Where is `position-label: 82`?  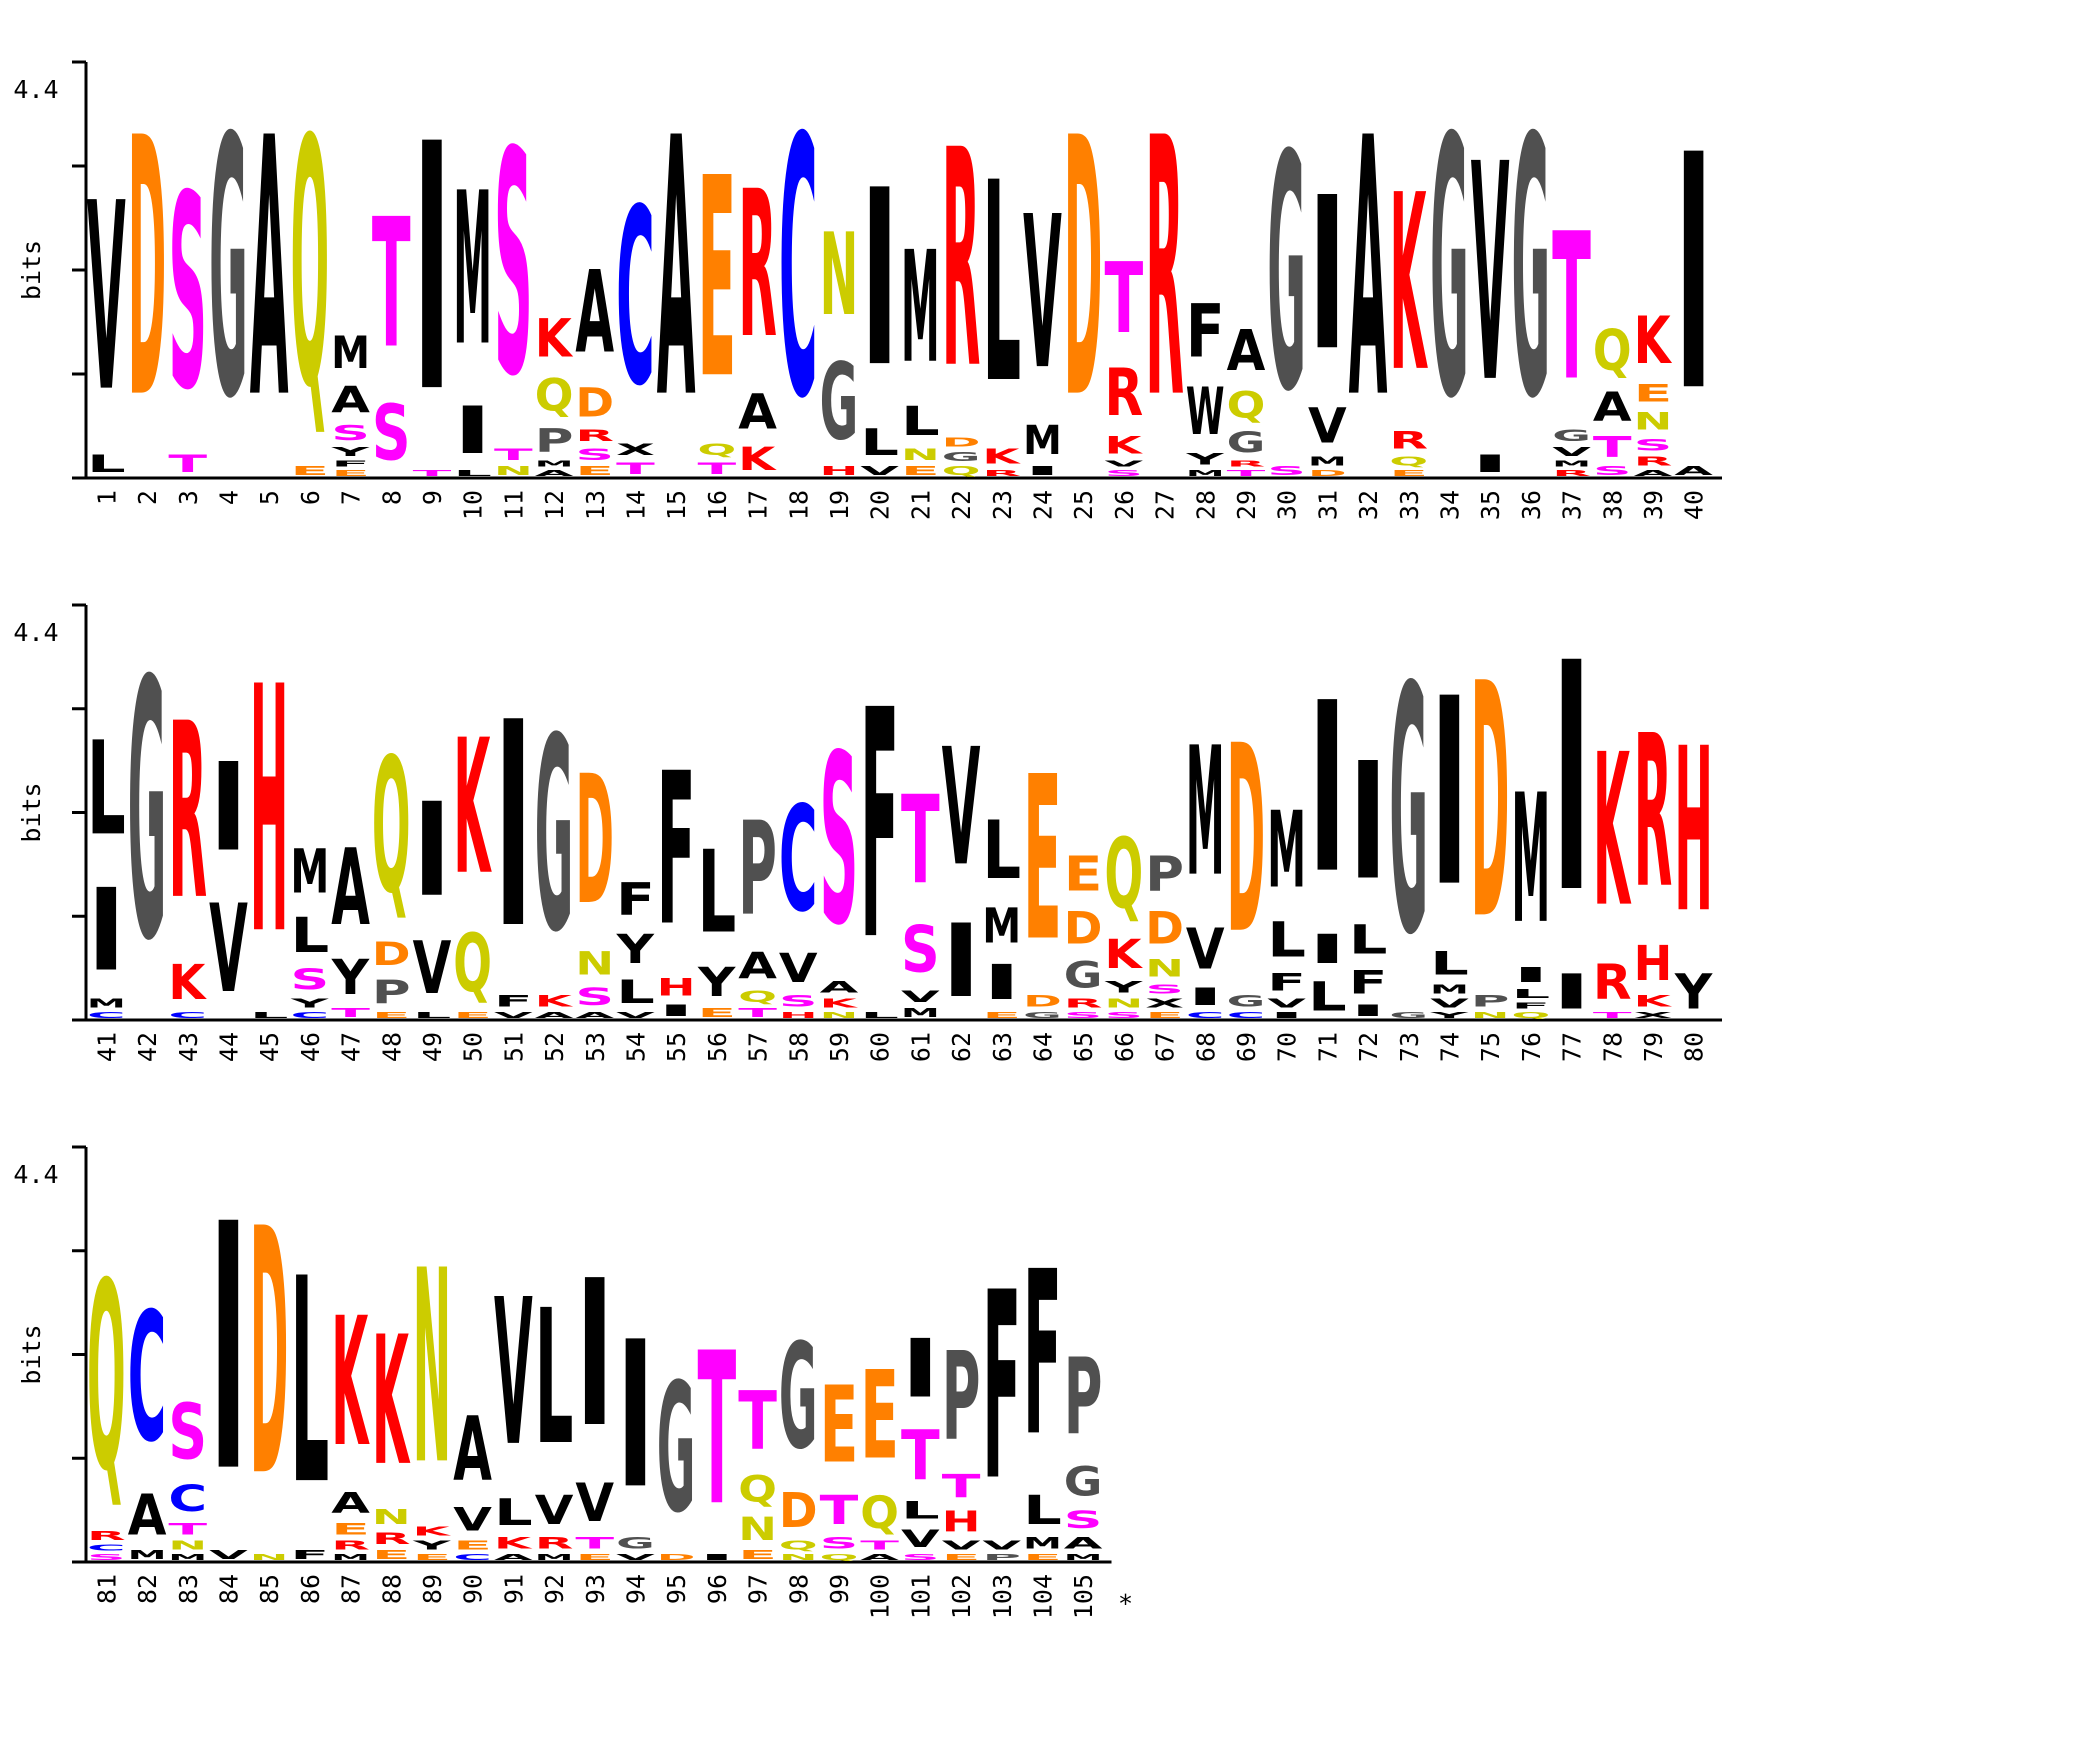 position-label: 82 is located at coordinates (147, 1589).